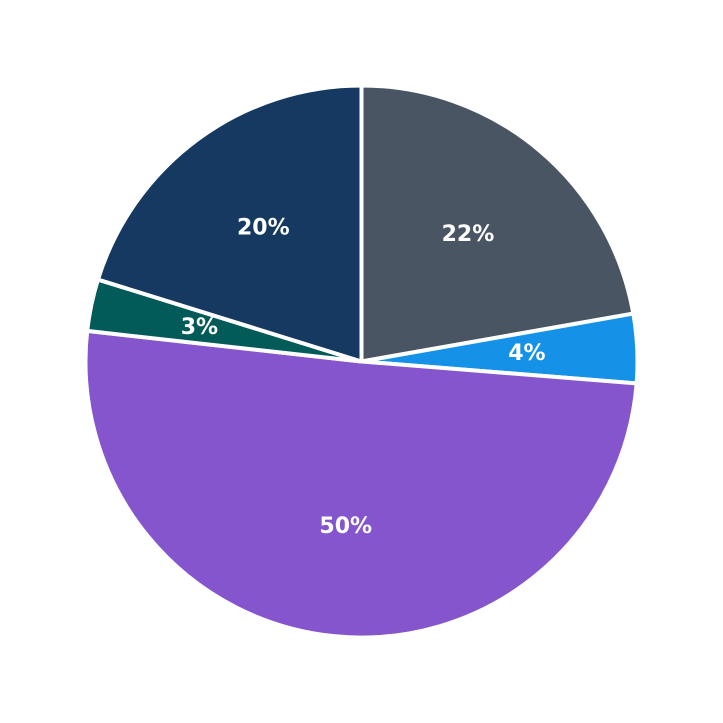 The width and height of the screenshot is (723, 723). Describe the element at coordinates (345, 526) in the screenshot. I see `pie-slice-label-2: 50%` at that location.